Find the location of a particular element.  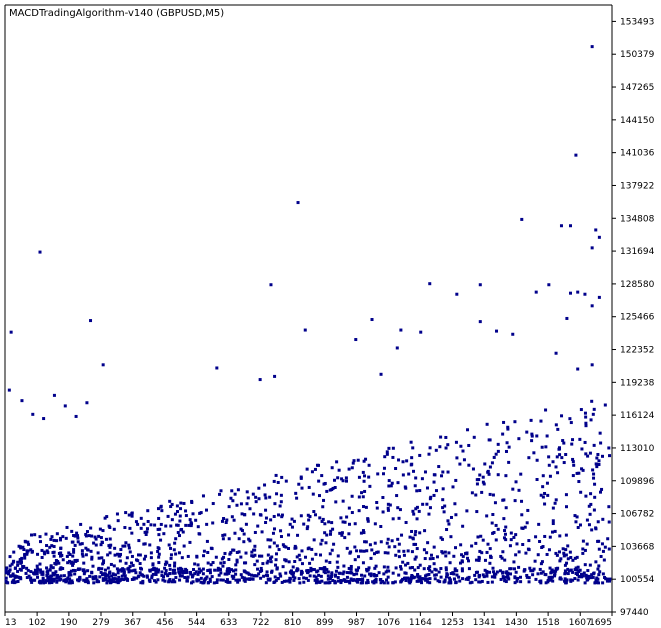

y-tick-label: 128580 is located at coordinates (637, 285).